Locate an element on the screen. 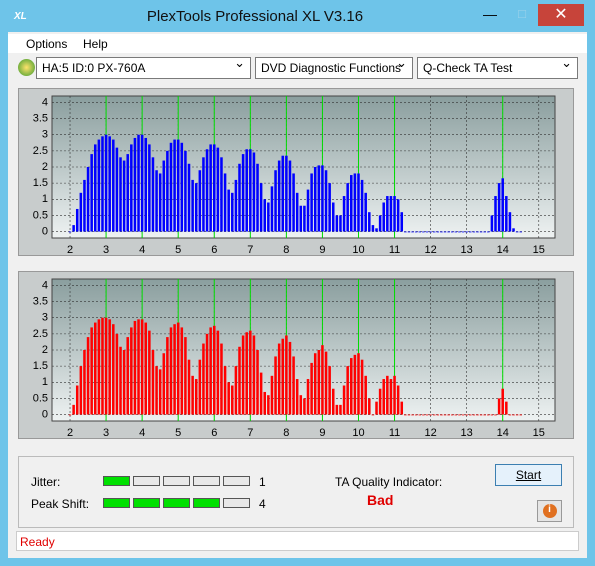 Image resolution: width=595 pixels, height=566 pixels. y-tick-label: 3 is located at coordinates (45, 318).